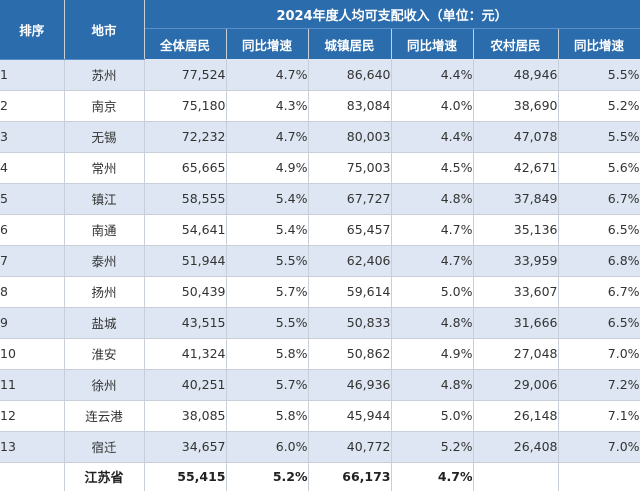 Image resolution: width=640 pixels, height=494 pixels. What do you see at coordinates (185, 75) in the screenshot?
I see `all-residents-cell: 77,524` at bounding box center [185, 75].